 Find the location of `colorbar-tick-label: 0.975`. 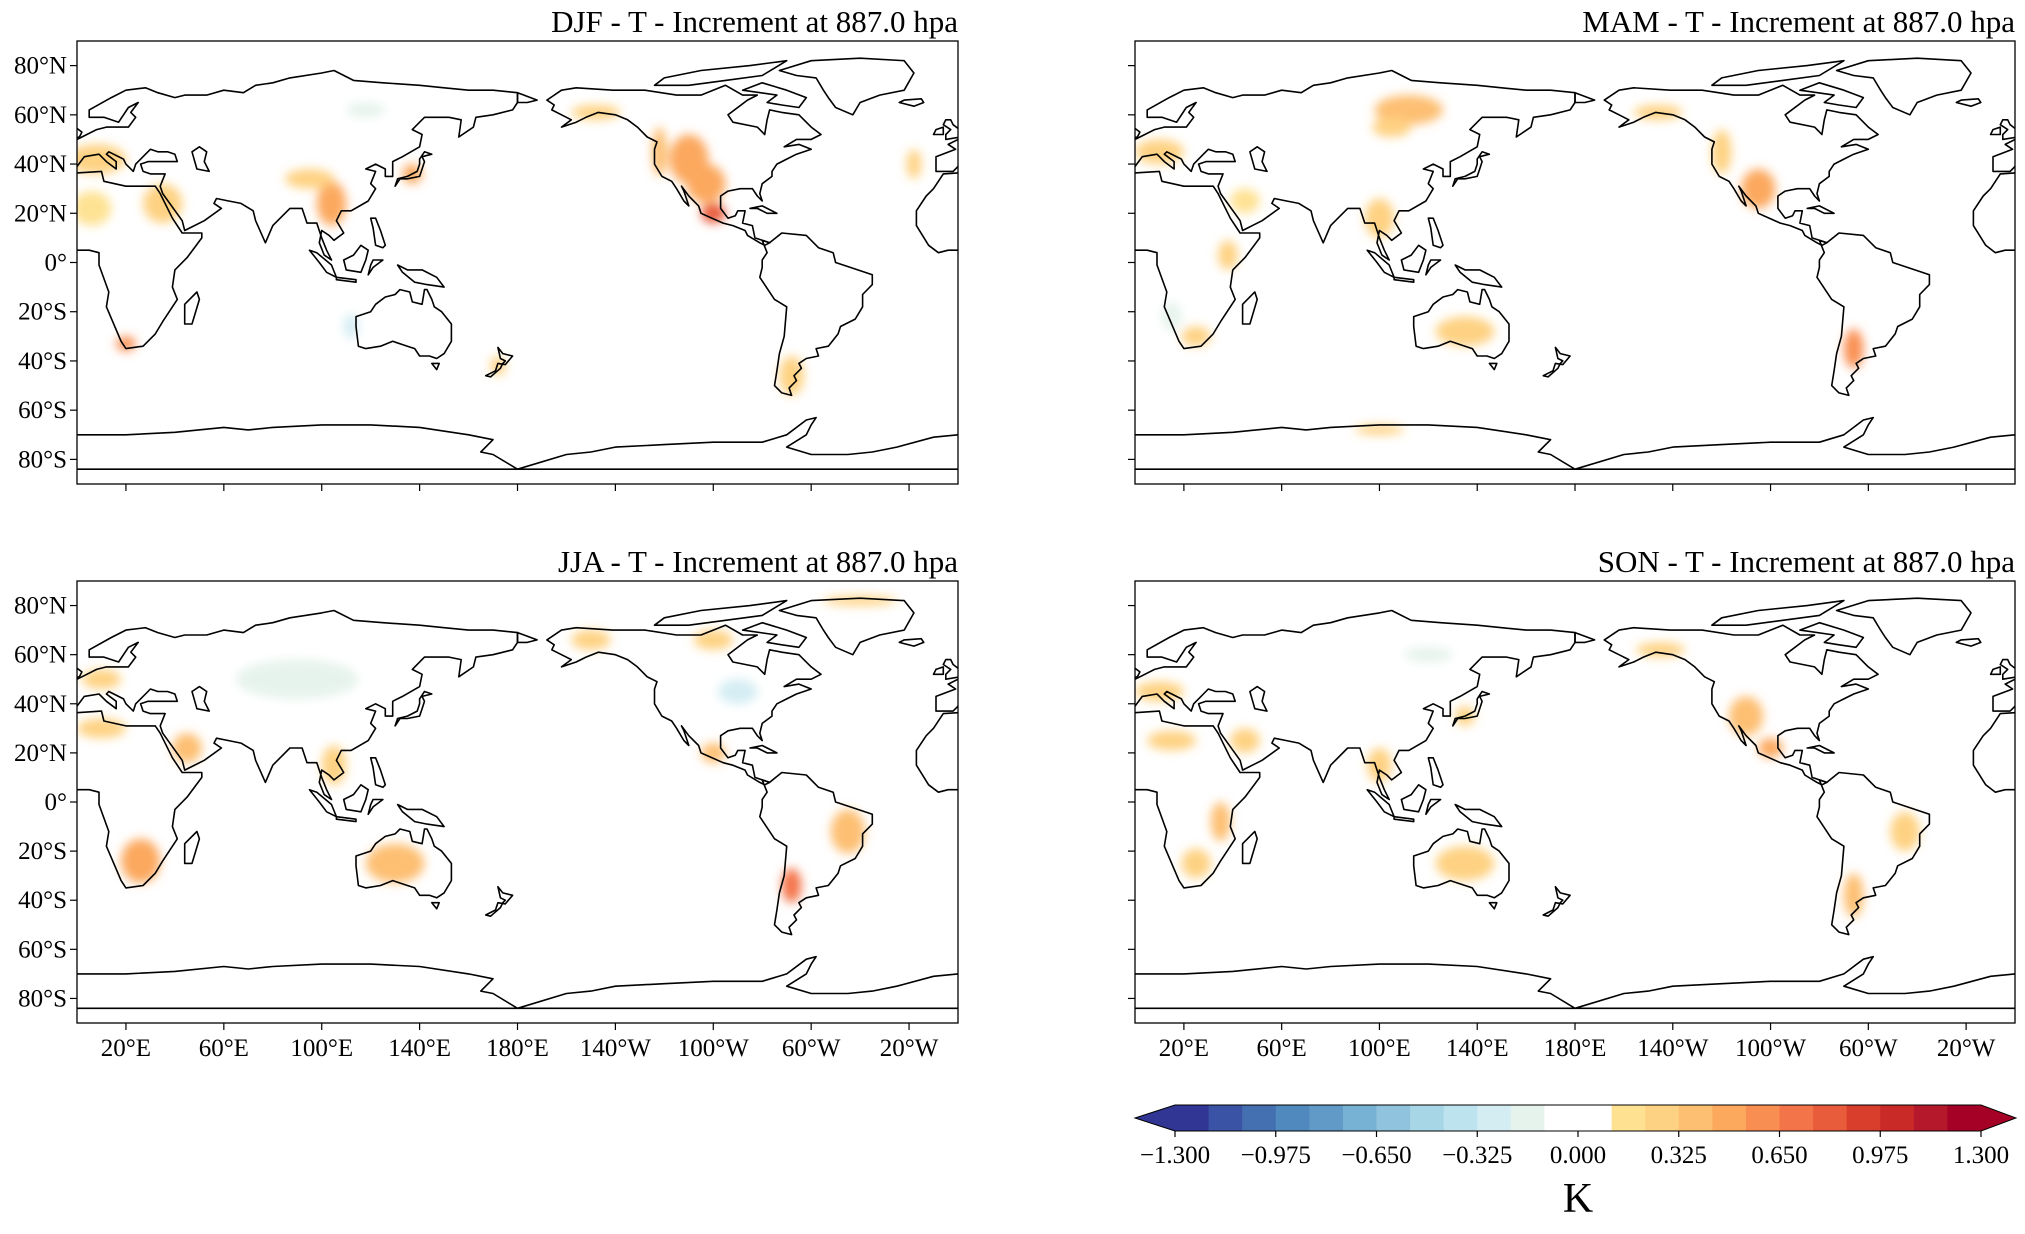

colorbar-tick-label: 0.975 is located at coordinates (1880, 1155).